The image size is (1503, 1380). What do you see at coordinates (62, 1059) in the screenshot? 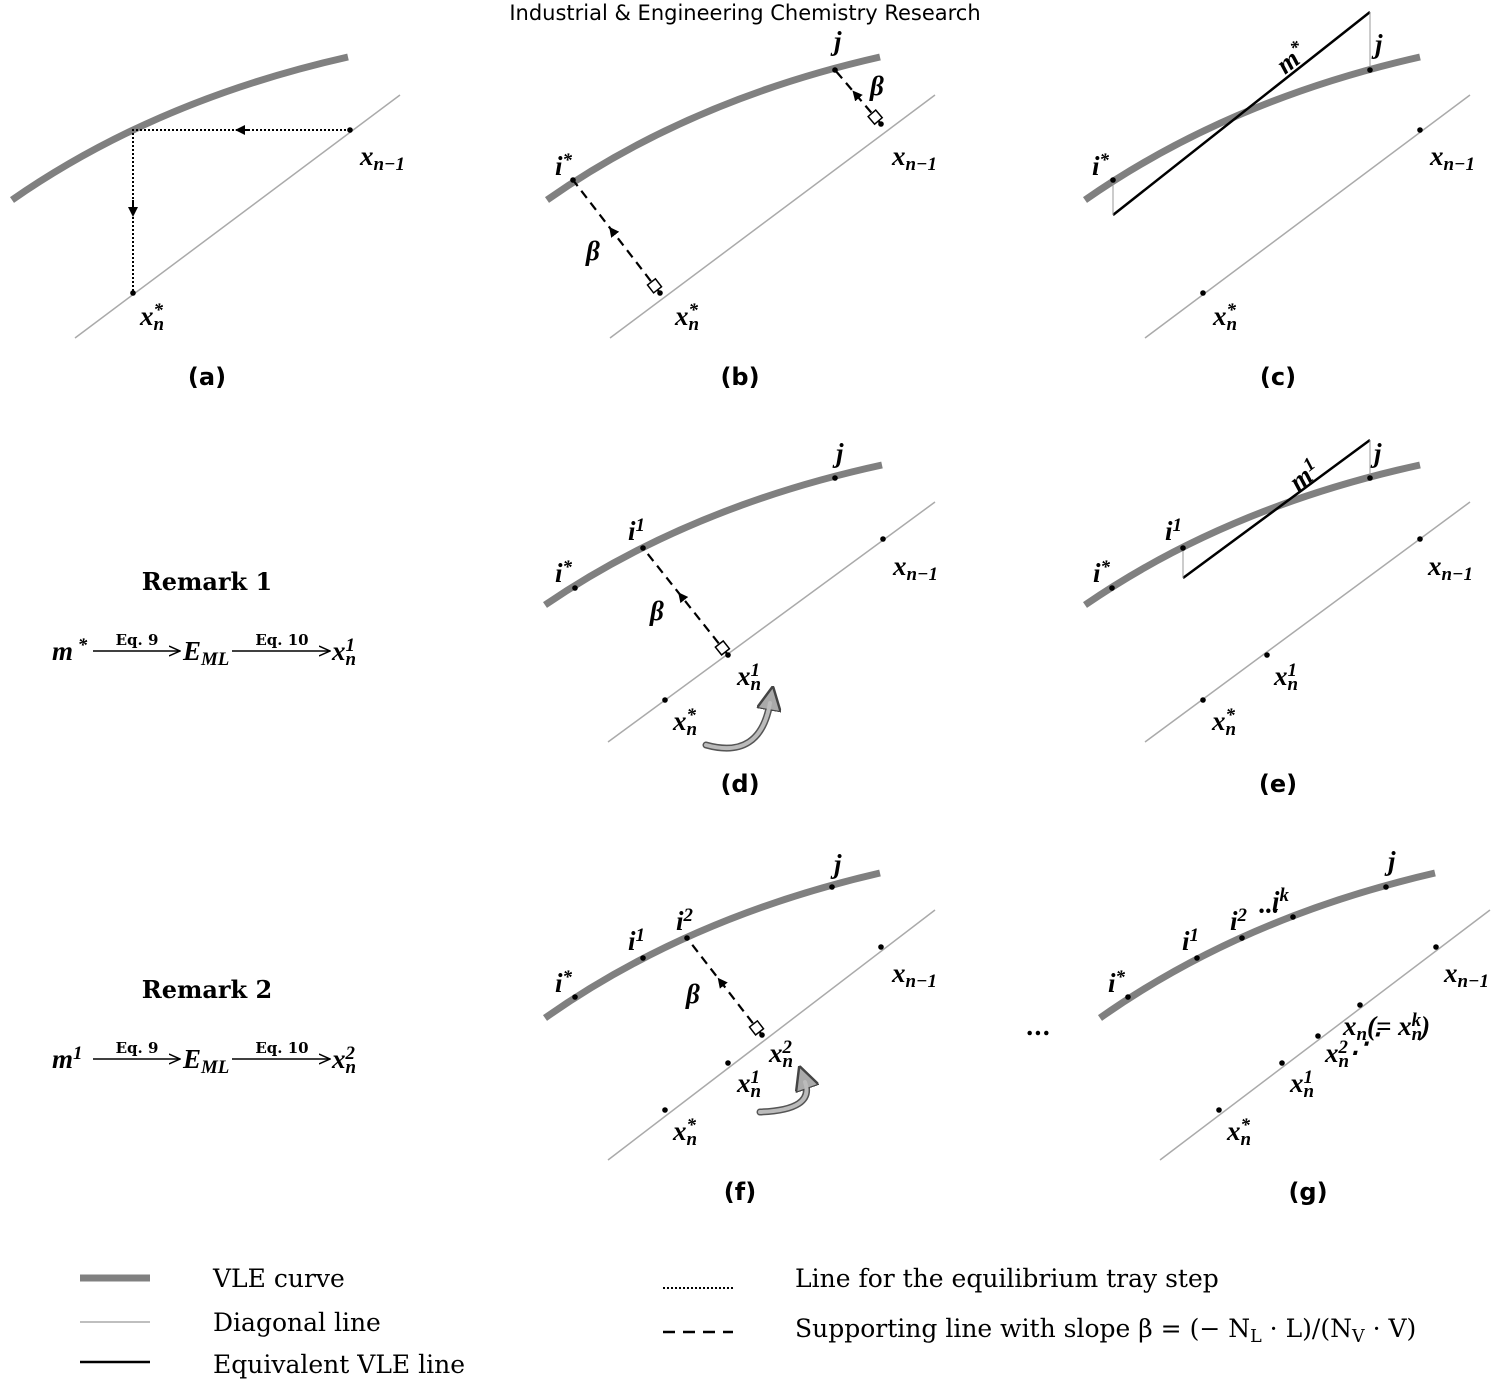
I see `label-text: m` at bounding box center [62, 1059].